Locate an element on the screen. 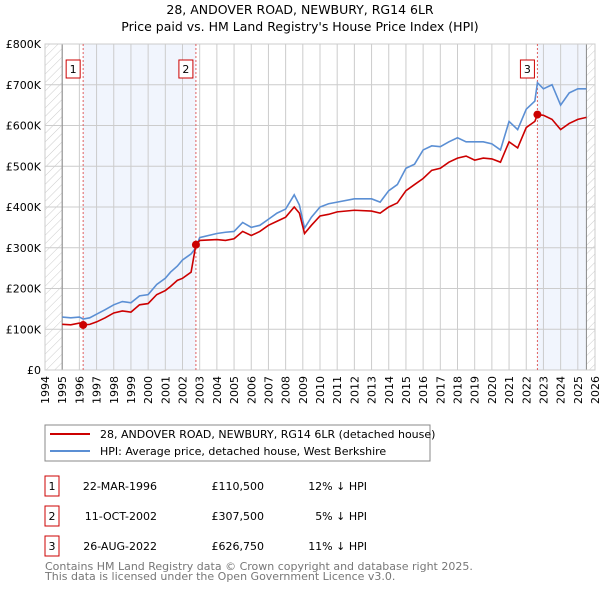 Image resolution: width=600 pixels, height=590 pixels. y-tick-label: £500K is located at coordinates (24, 166).